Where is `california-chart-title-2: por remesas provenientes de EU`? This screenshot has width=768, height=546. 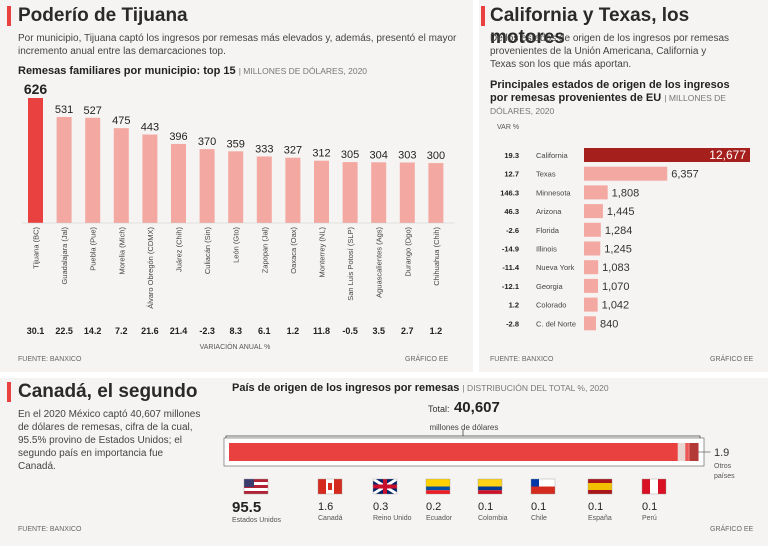
california-chart-title-2: por remesas provenientes de EU is located at coordinates (576, 98).